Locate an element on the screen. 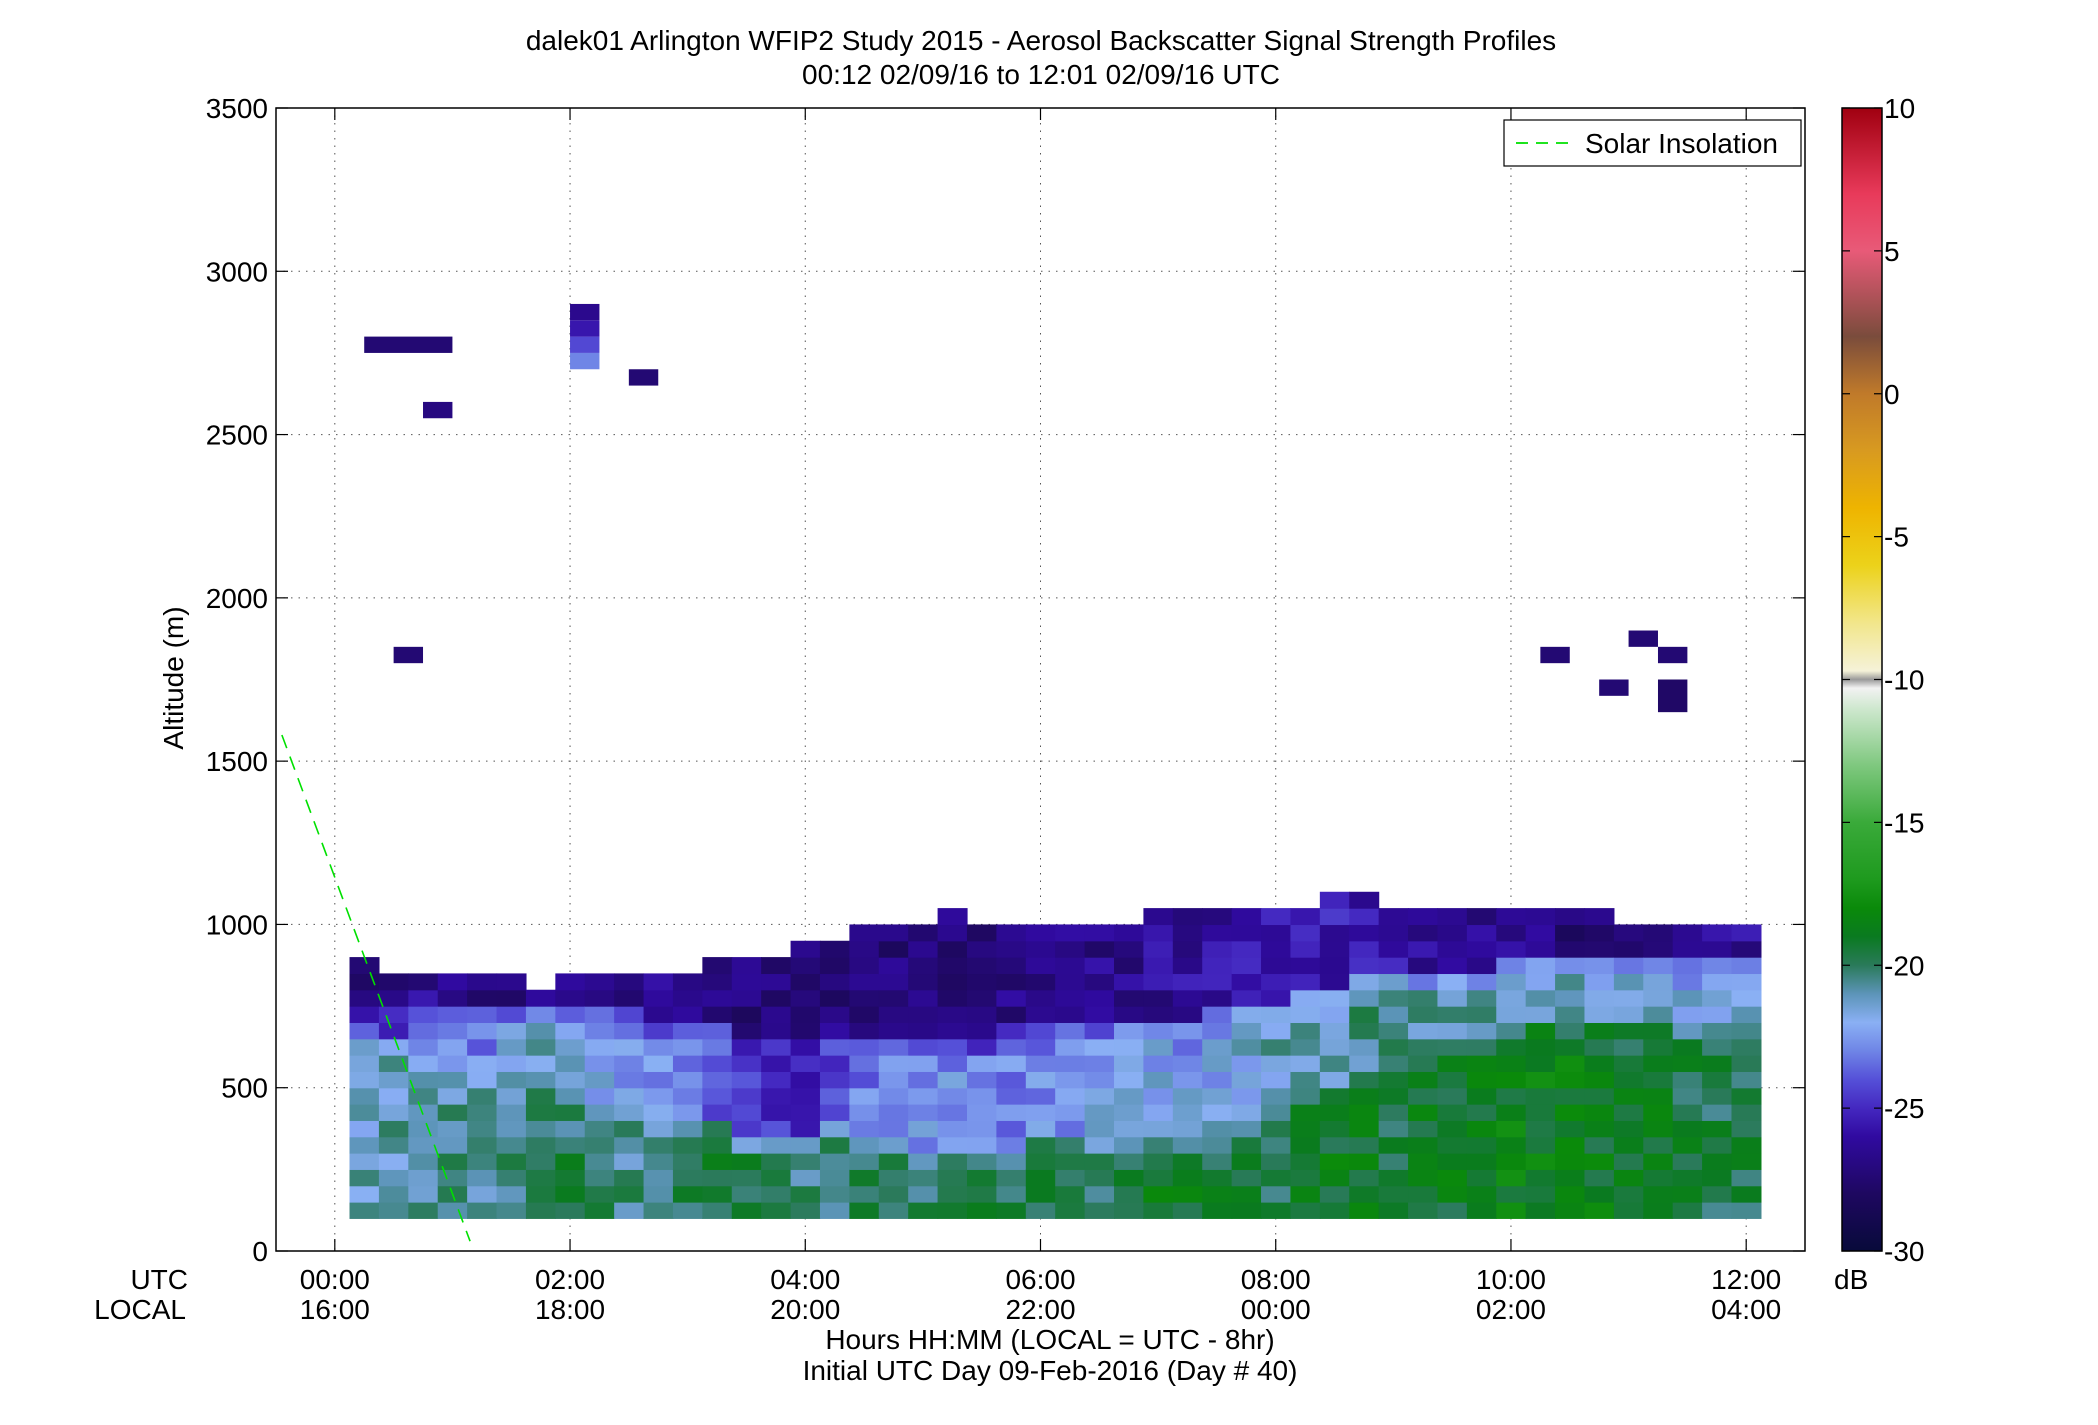 The height and width of the screenshot is (1425, 2098). x-tick-label-utc: 08:00 is located at coordinates (1276, 1279).